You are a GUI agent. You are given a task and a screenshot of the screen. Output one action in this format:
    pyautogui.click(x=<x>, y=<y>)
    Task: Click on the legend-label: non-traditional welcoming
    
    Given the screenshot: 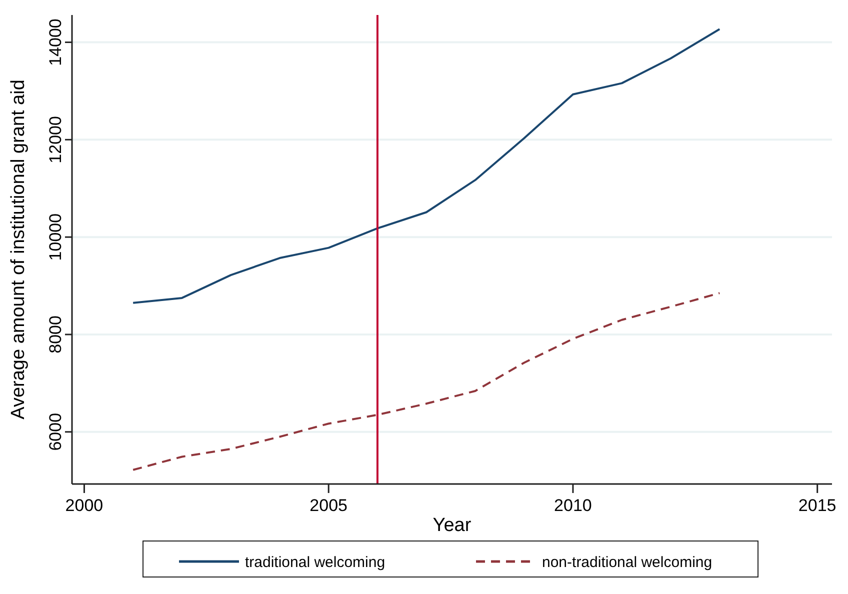 What is the action you would take?
    pyautogui.click(x=627, y=562)
    